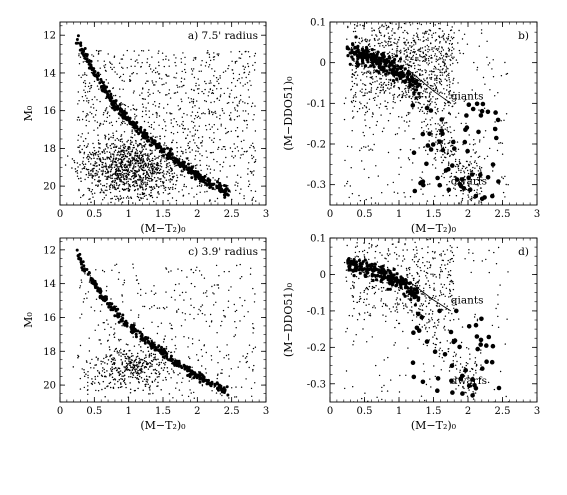 The image size is (567, 495). What do you see at coordinates (434, 214) in the screenshot?
I see `x-tick-label: 1.5` at bounding box center [434, 214].